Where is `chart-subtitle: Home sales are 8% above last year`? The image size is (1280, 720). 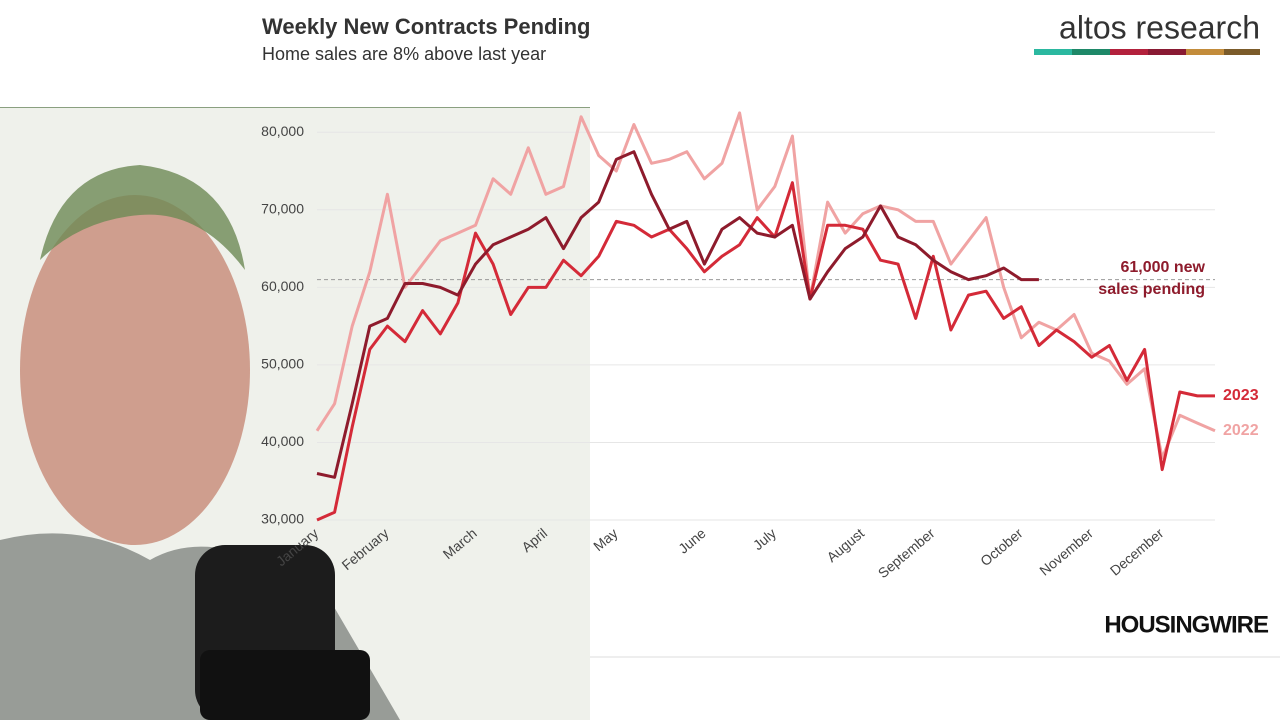 chart-subtitle: Home sales are 8% above last year is located at coordinates (404, 54).